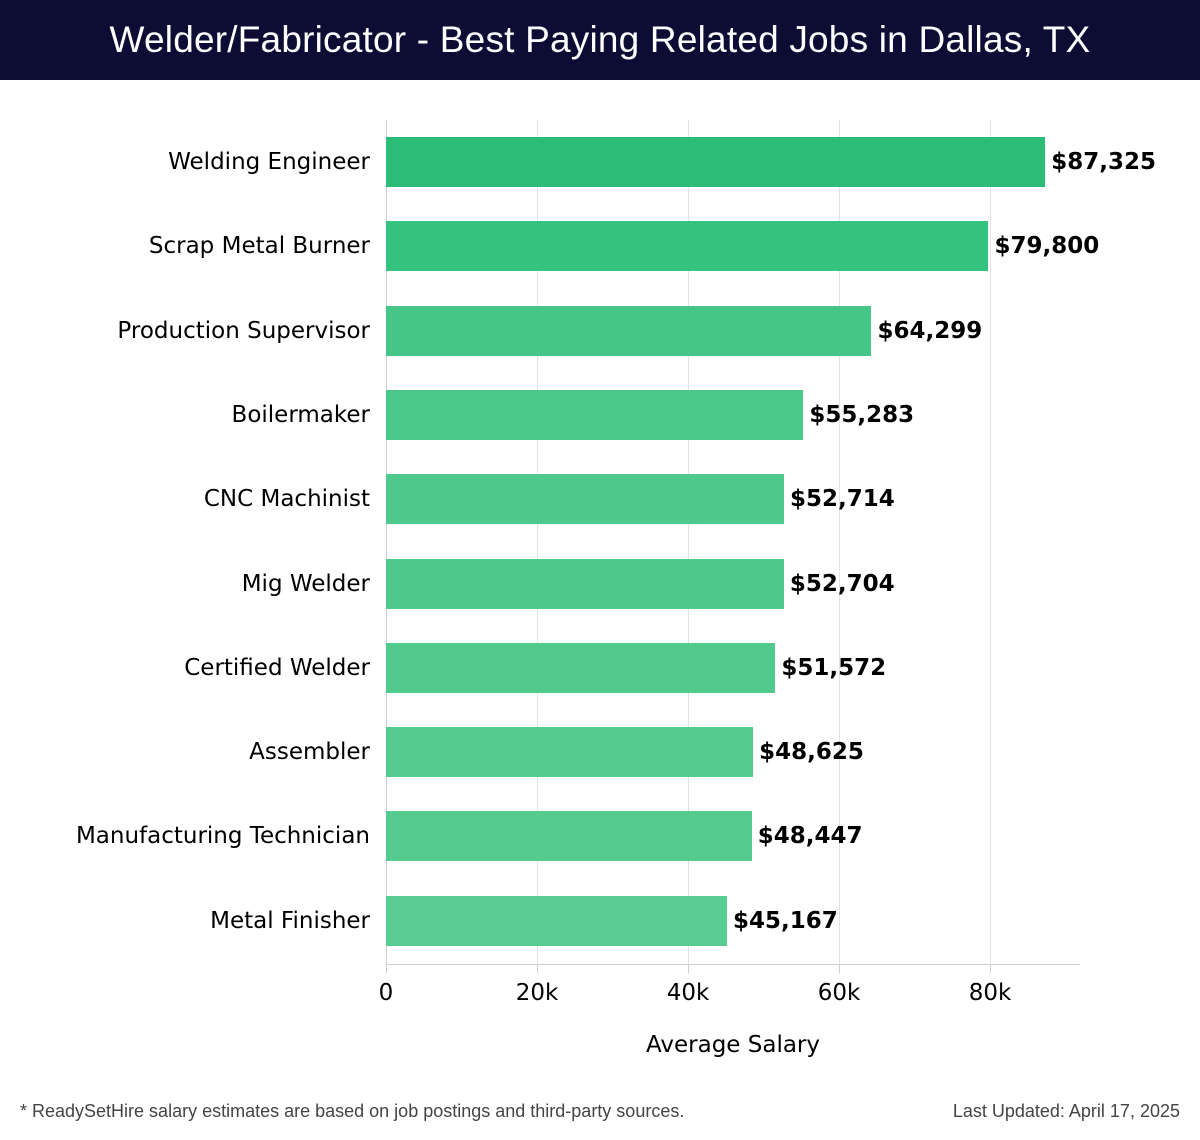  What do you see at coordinates (842, 583) in the screenshot?
I see `bar-value-label: $52,704` at bounding box center [842, 583].